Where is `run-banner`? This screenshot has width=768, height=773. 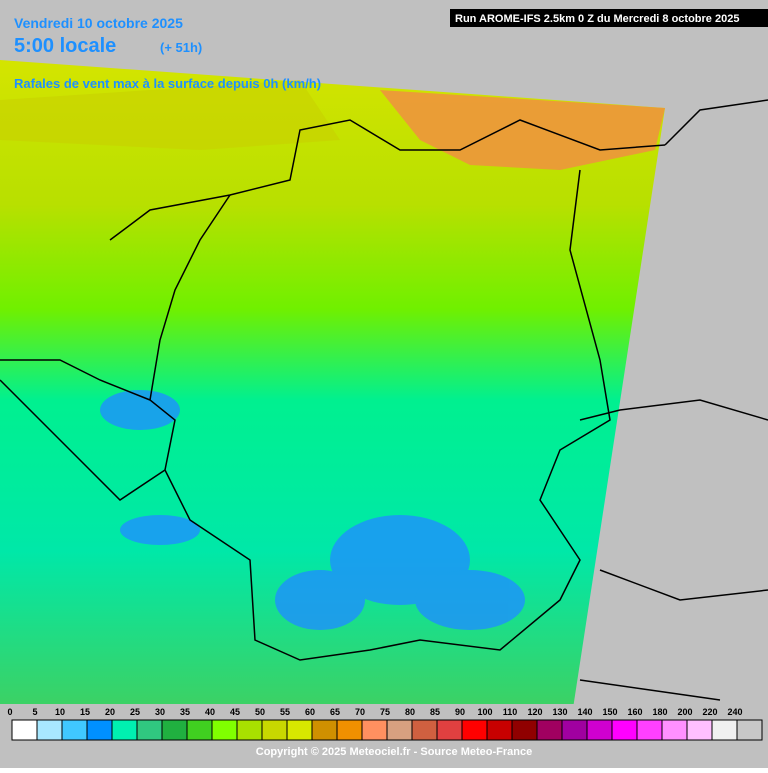 run-banner is located at coordinates (609, 18).